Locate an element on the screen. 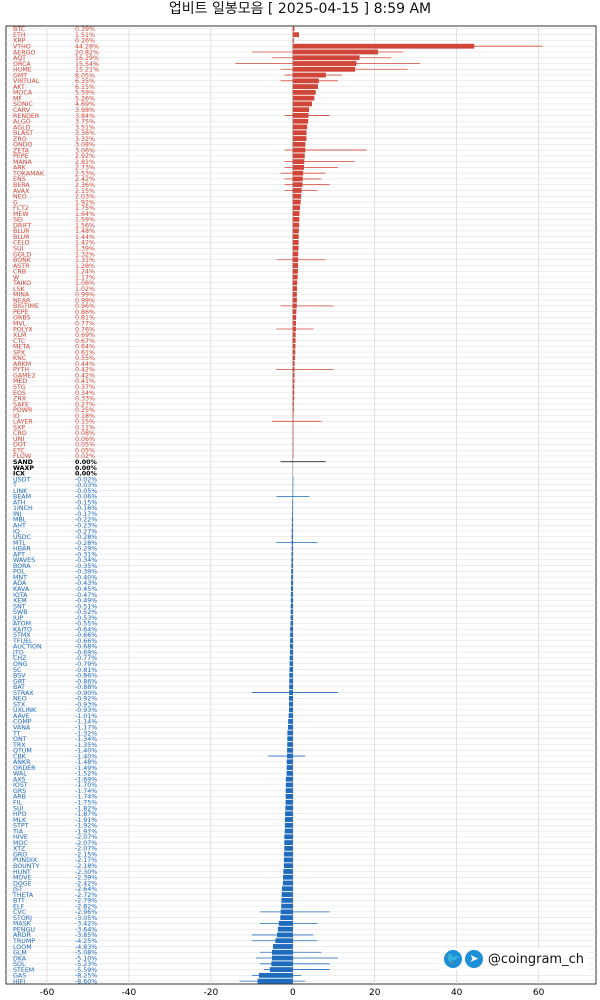 This screenshot has width=600, height=1000. row-name-label: HBAR is located at coordinates (22, 549).